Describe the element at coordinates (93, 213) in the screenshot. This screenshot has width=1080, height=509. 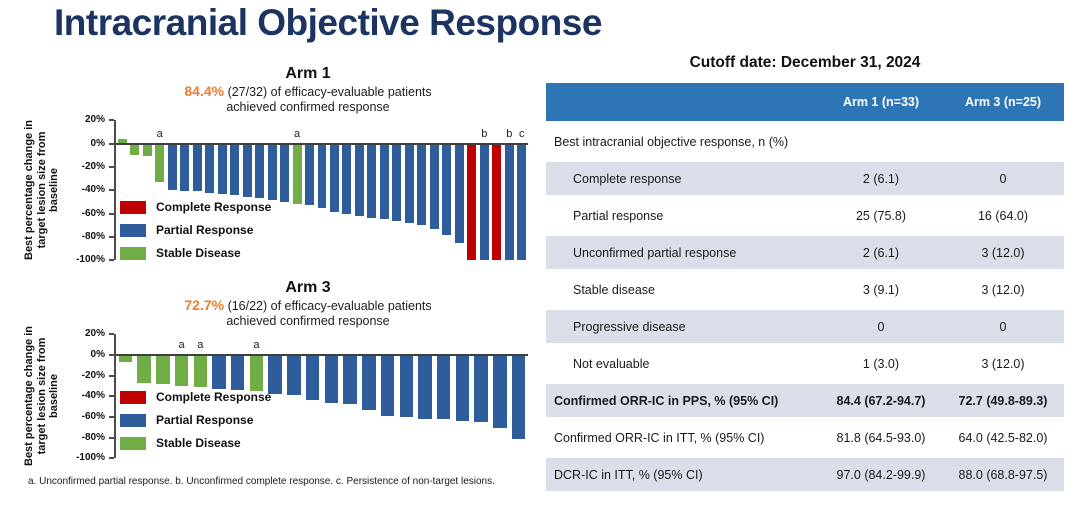
I see `y-axis-tick-label: -60%` at that location.